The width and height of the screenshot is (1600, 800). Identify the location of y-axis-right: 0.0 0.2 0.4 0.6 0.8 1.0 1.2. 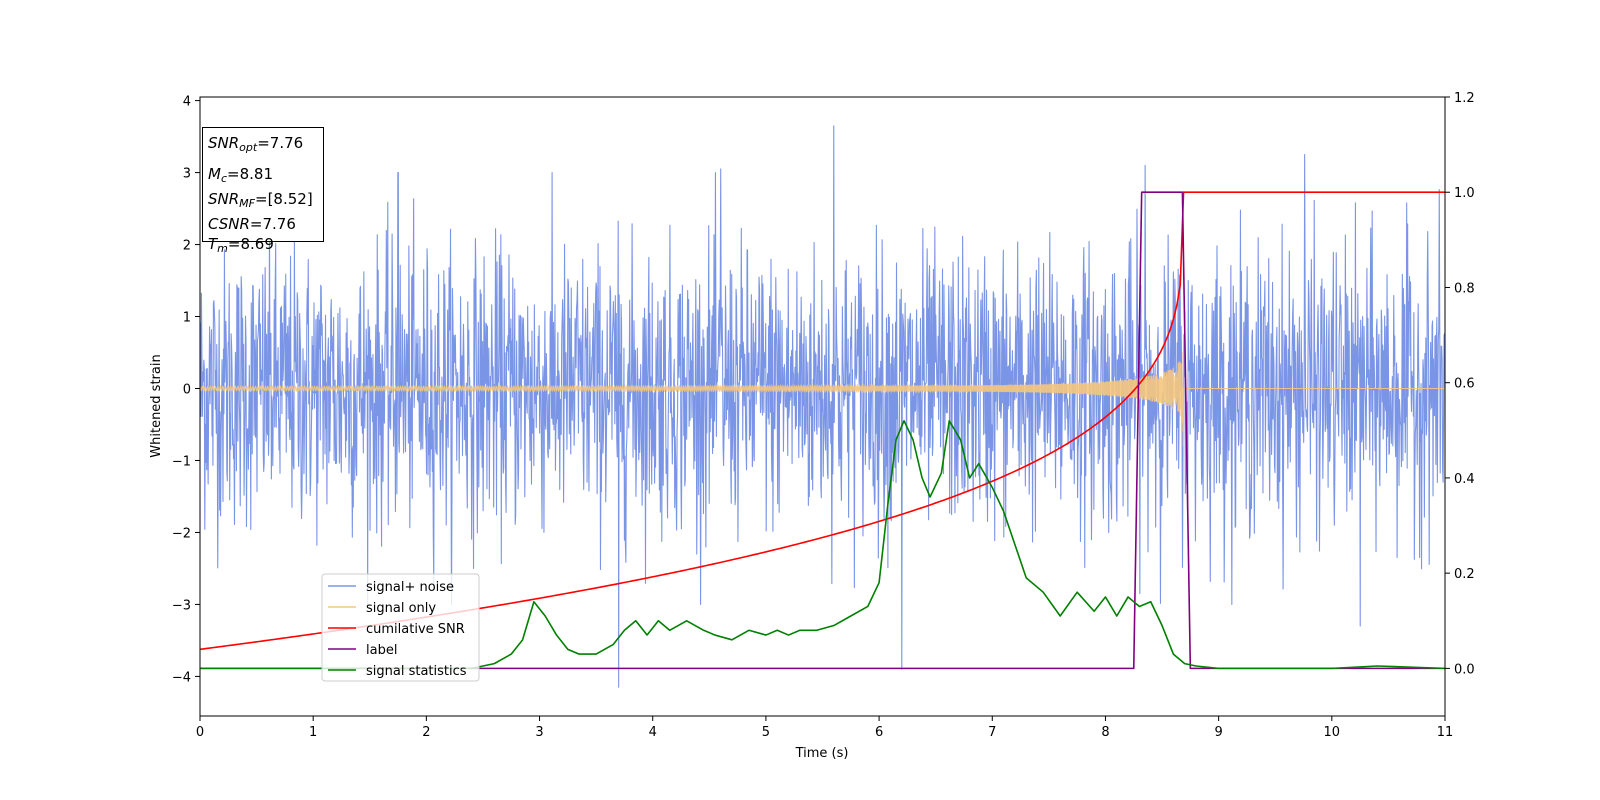
(1460, 384).